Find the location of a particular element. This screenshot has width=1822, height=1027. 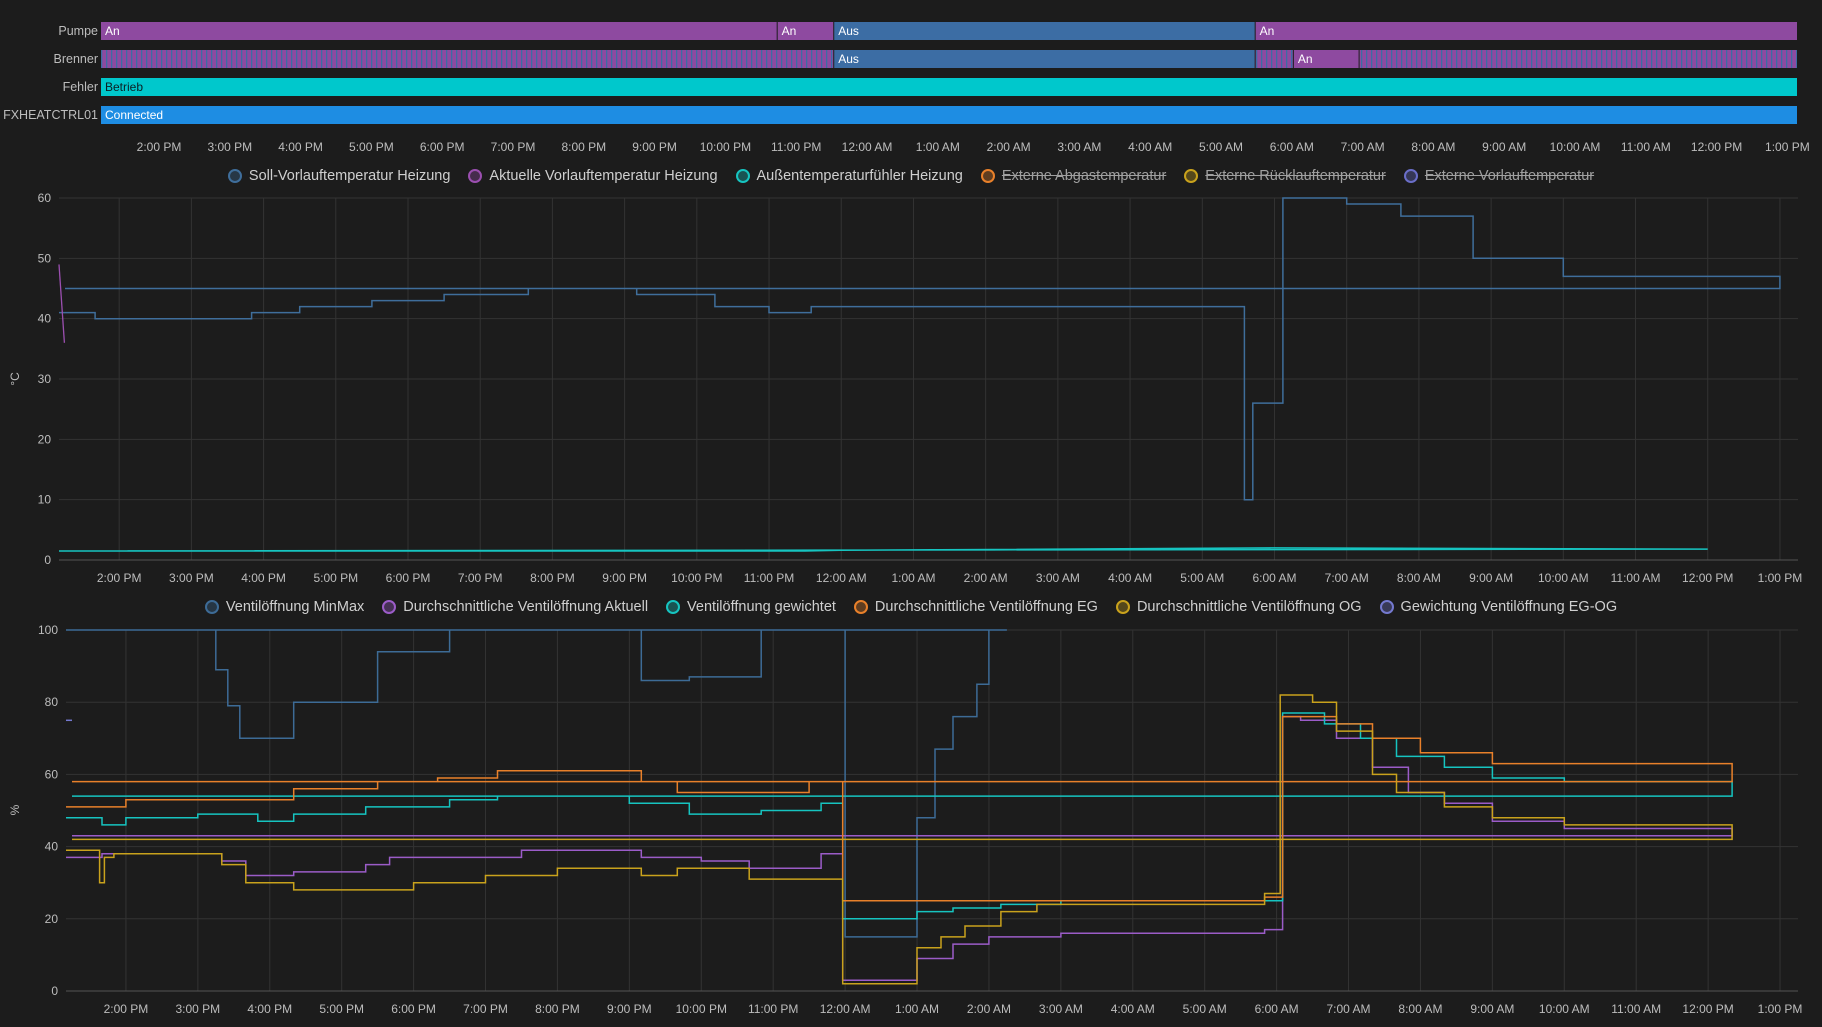

legend-item: Aktuelle Vorlauftemperatur Heizung is located at coordinates (593, 176).